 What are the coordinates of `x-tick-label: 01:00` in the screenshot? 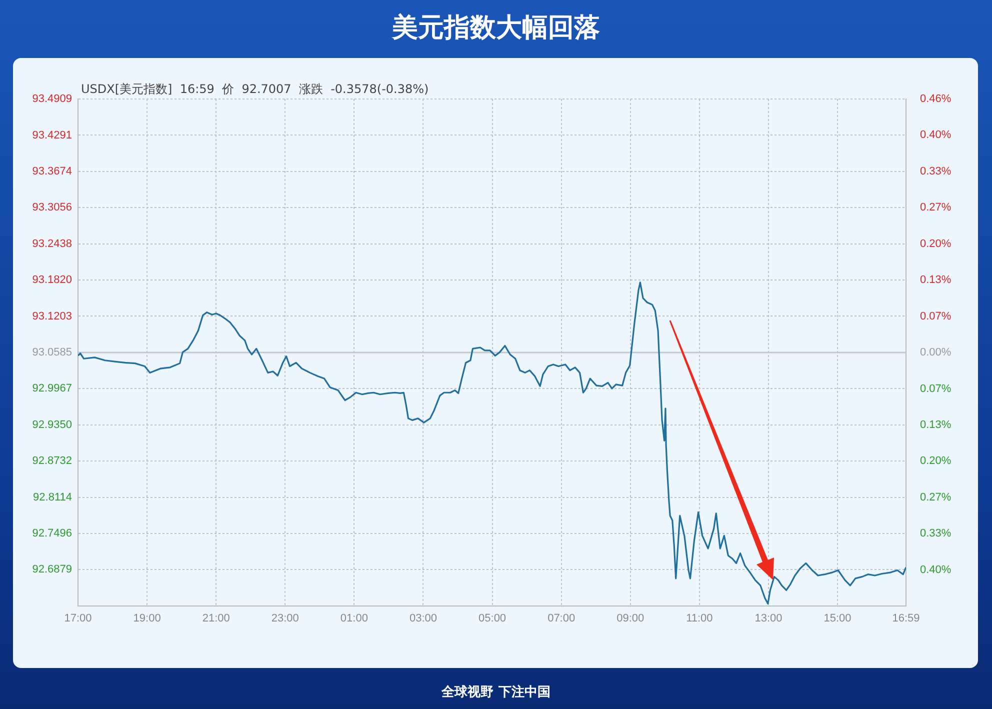 It's located at (354, 618).